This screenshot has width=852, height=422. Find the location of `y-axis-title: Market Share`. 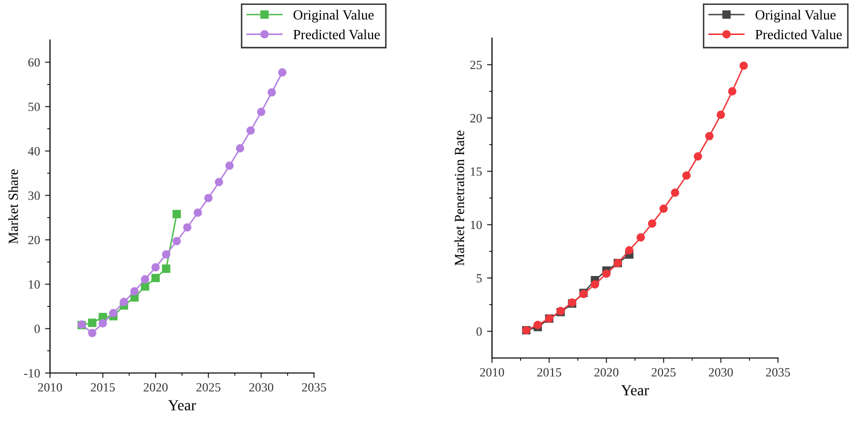

y-axis-title: Market Share is located at coordinates (13, 206).